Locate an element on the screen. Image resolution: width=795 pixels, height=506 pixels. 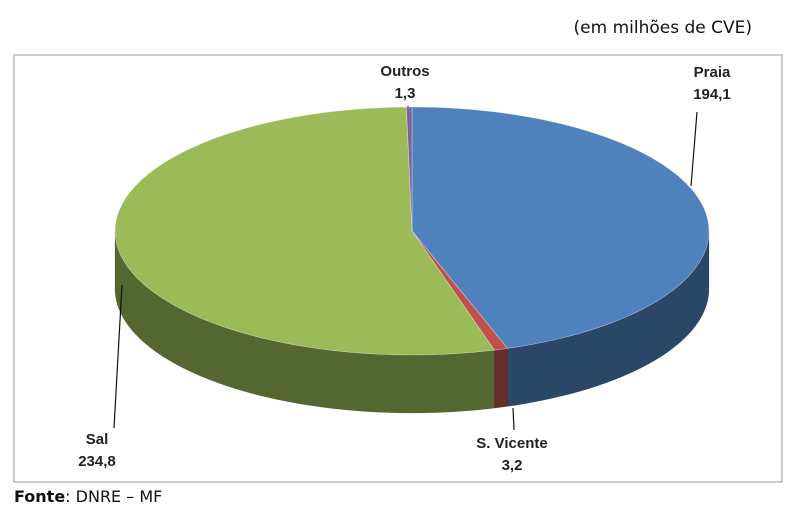
slice-side is located at coordinates (501, 378).